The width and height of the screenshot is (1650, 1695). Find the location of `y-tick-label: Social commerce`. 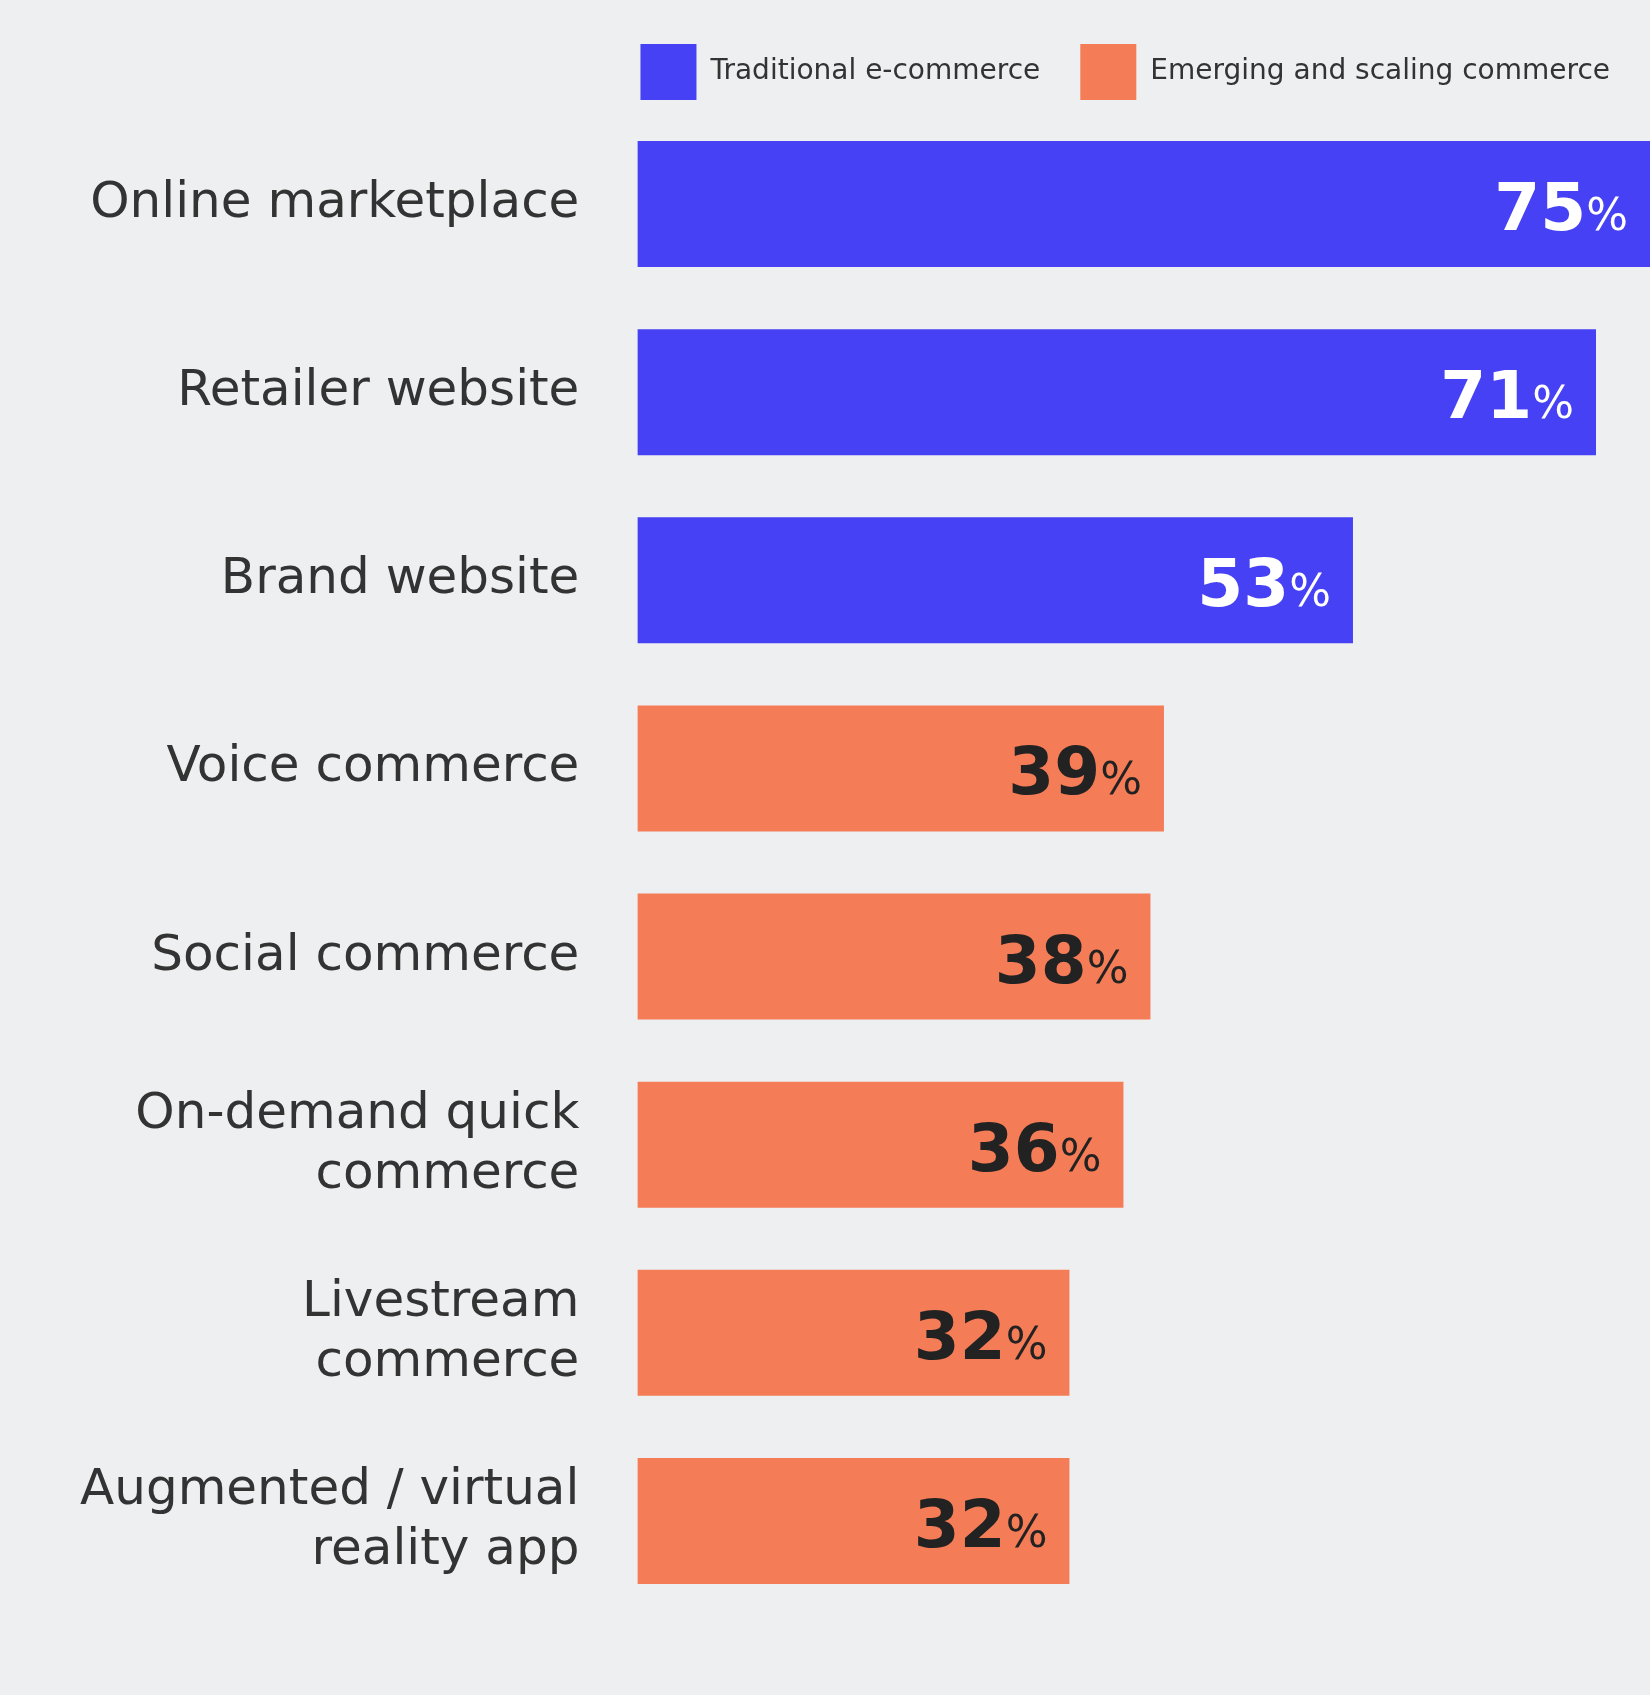

y-tick-label: Social commerce is located at coordinates (365, 952).